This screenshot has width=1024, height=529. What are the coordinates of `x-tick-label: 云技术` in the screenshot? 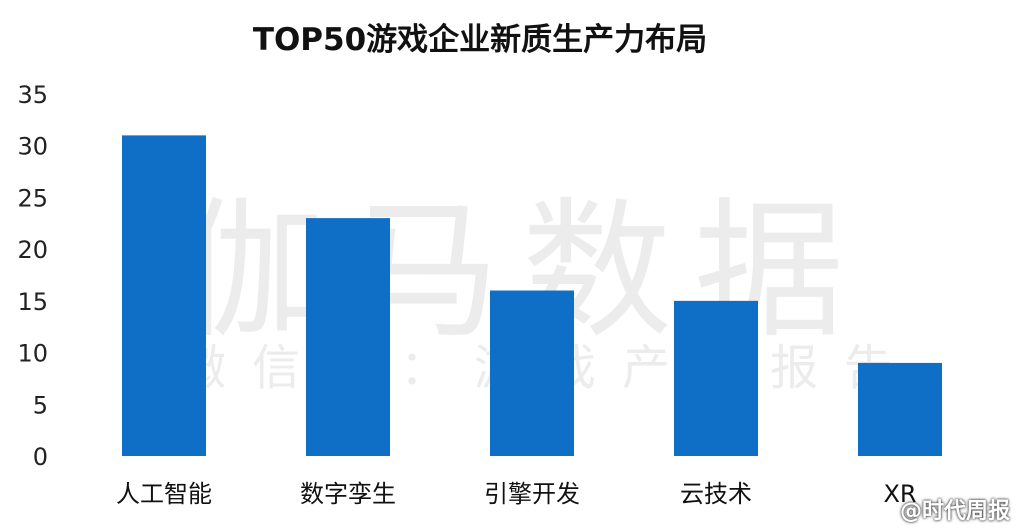 It's located at (716, 494).